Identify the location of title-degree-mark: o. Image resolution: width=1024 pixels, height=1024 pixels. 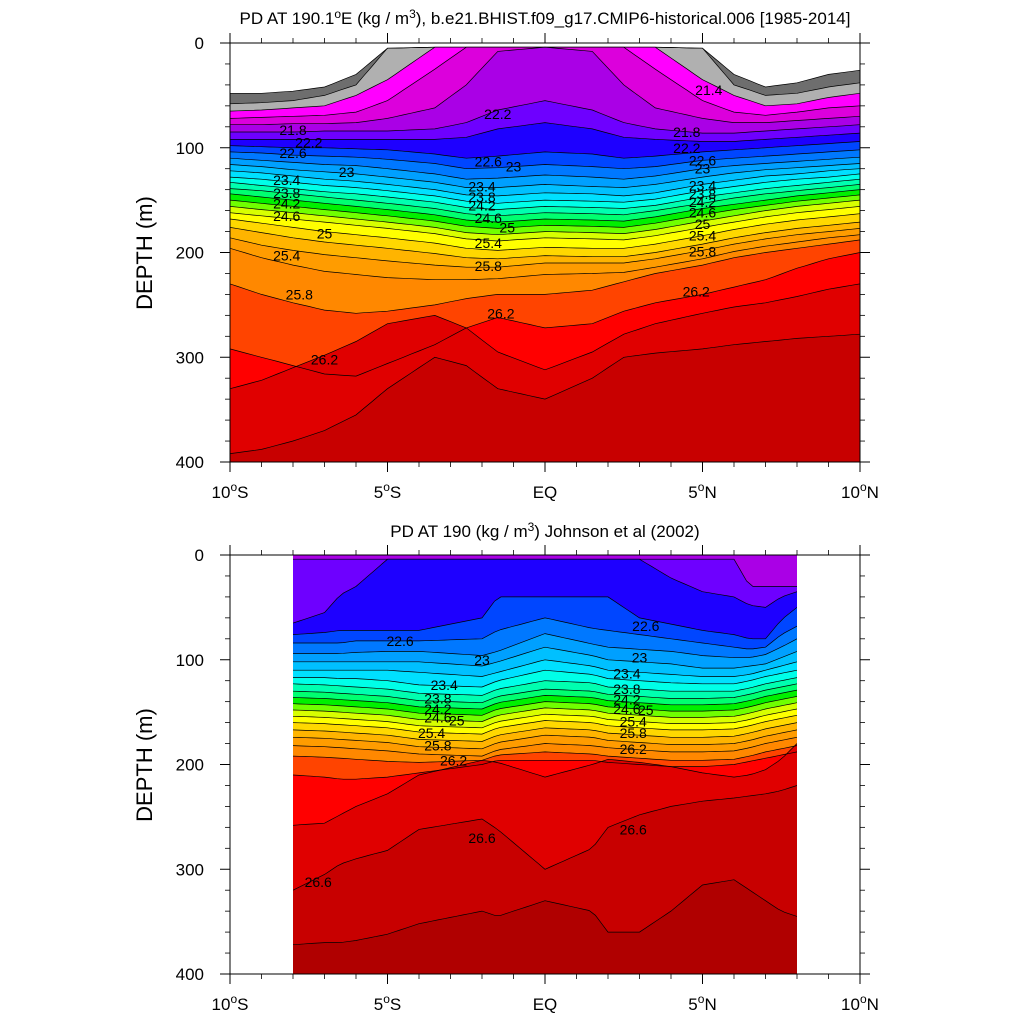
(337, 14).